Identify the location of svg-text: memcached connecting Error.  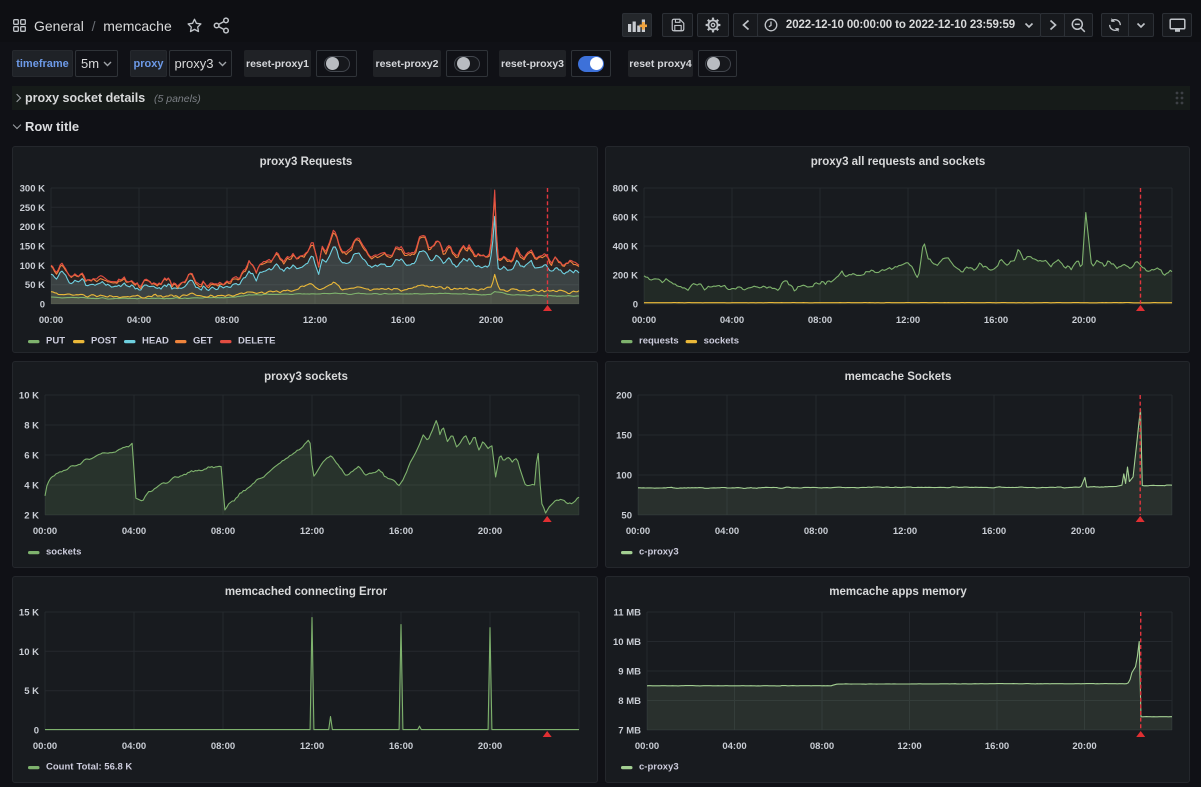
(306, 592).